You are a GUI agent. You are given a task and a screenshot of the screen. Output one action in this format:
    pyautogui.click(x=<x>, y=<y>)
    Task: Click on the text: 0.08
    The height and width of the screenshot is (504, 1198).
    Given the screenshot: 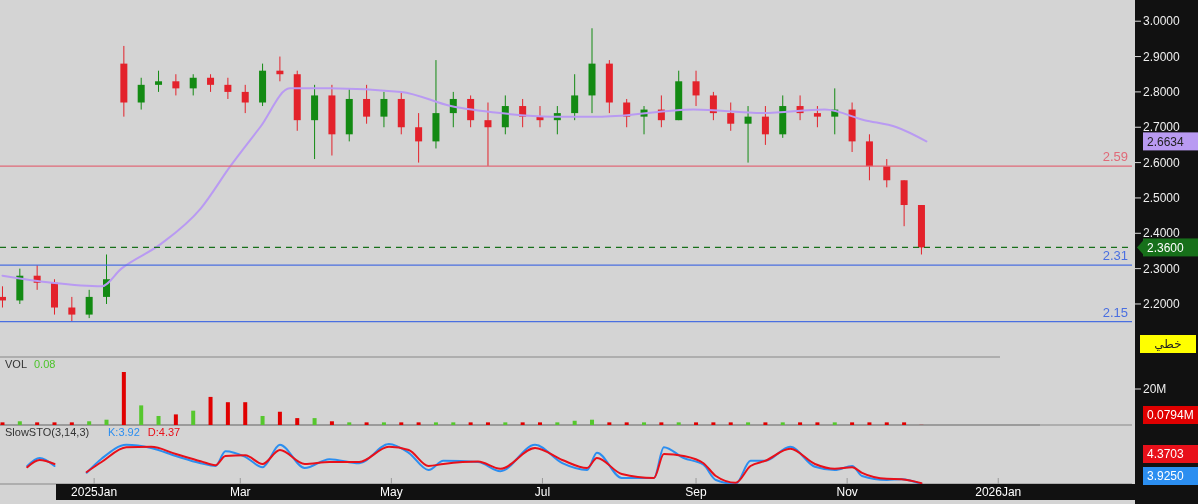 What is the action you would take?
    pyautogui.click(x=45, y=364)
    